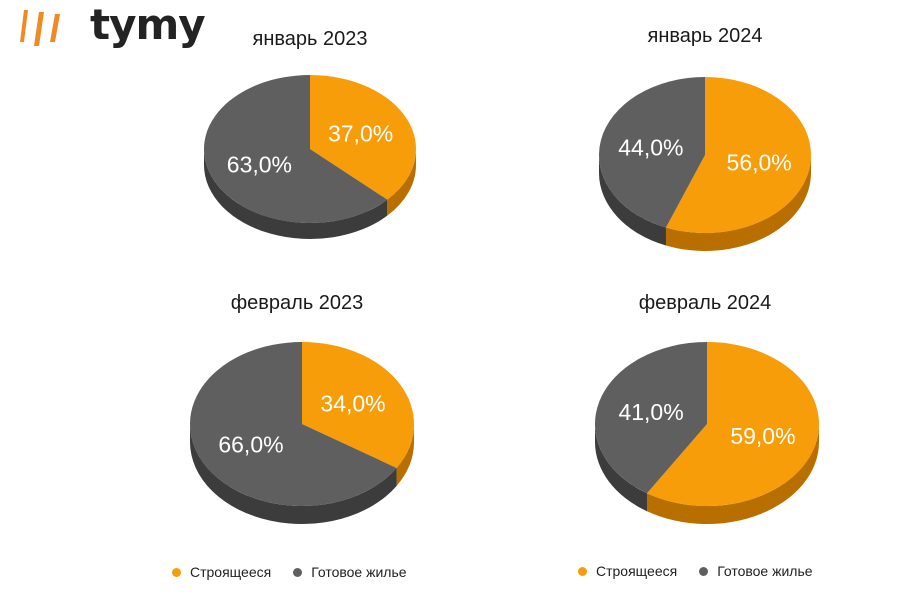 Image resolution: width=900 pixels, height=600 pixels. I want to click on pie-chart-jan-2024: 56,0% 44,0%, so click(705, 164).